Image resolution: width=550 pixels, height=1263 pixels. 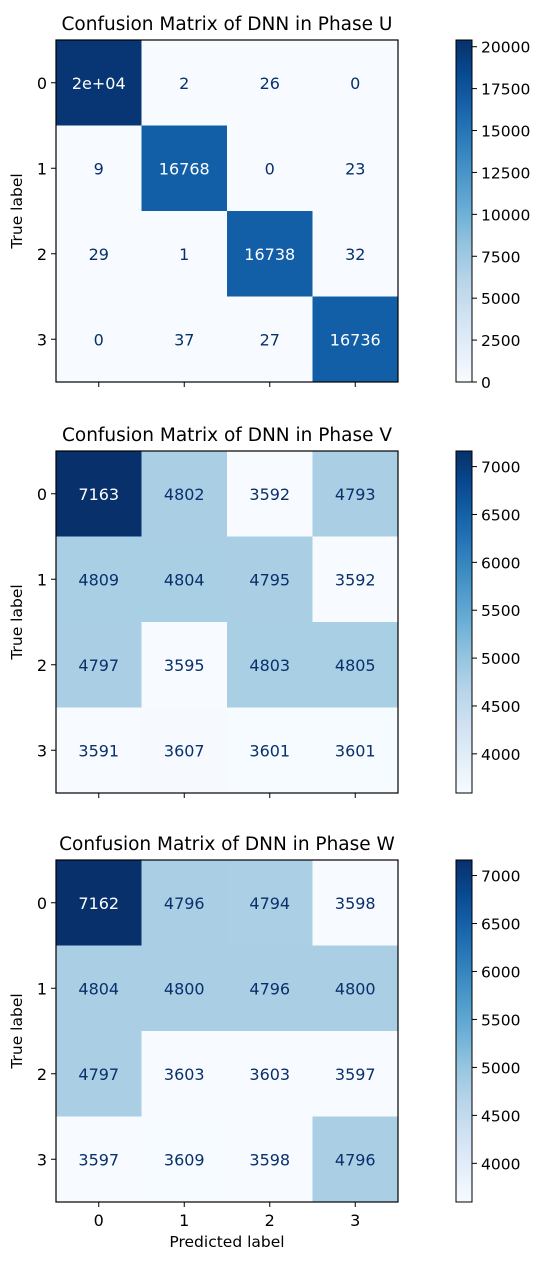 I want to click on cell-value-label: 4803, so click(x=269, y=665).